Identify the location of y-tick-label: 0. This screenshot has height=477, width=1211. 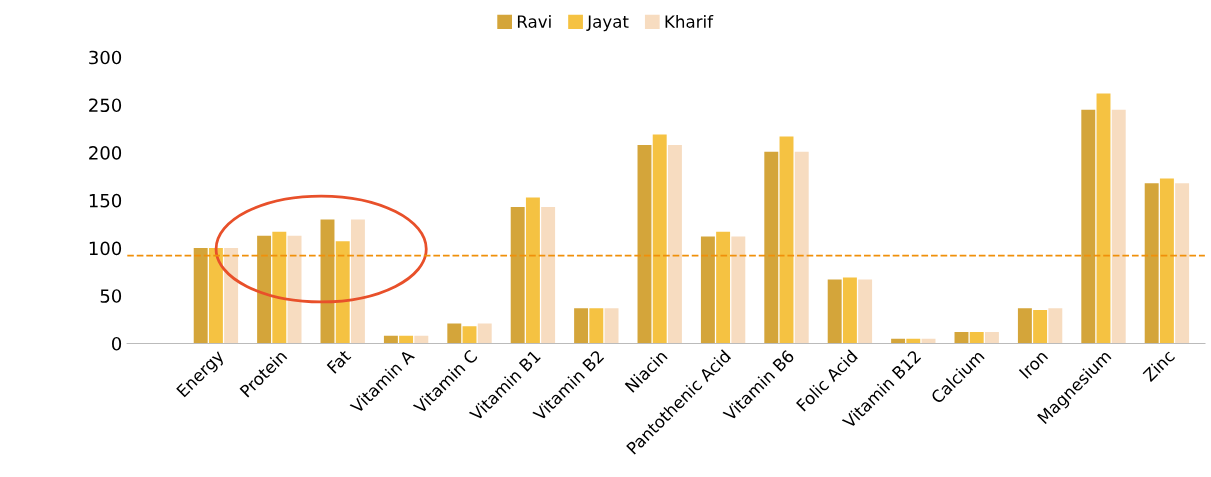
(117, 343).